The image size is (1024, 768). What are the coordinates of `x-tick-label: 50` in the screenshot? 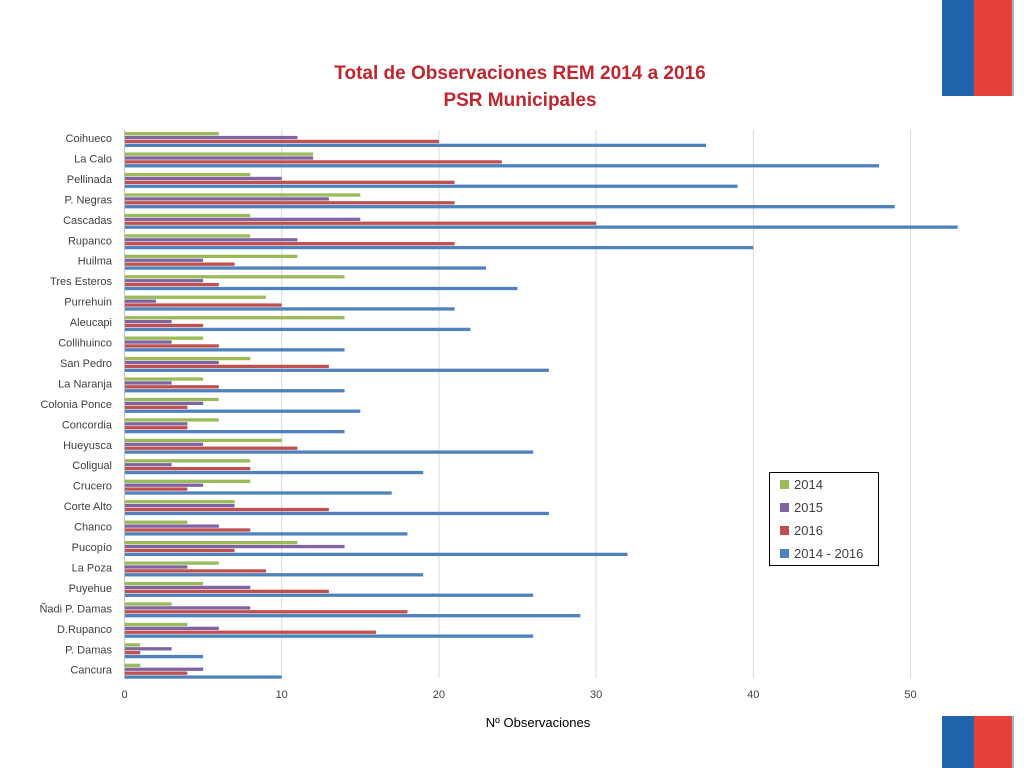 It's located at (910, 695).